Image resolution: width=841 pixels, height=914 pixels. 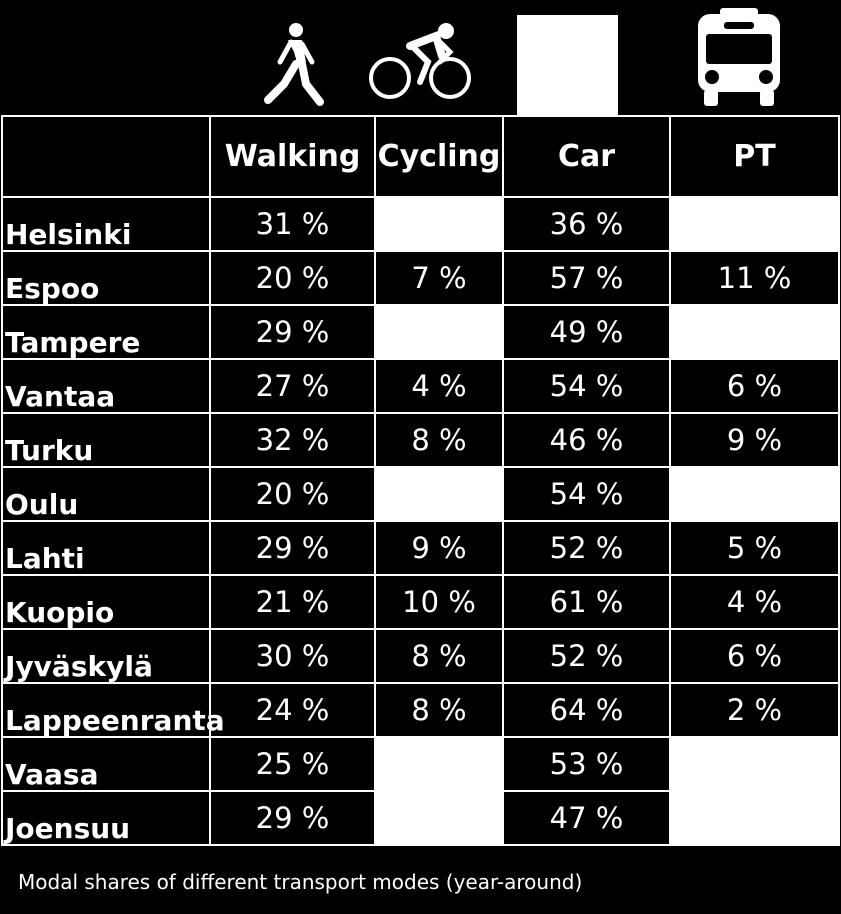 I want to click on car-share-cell: 49 %, so click(x=586, y=332).